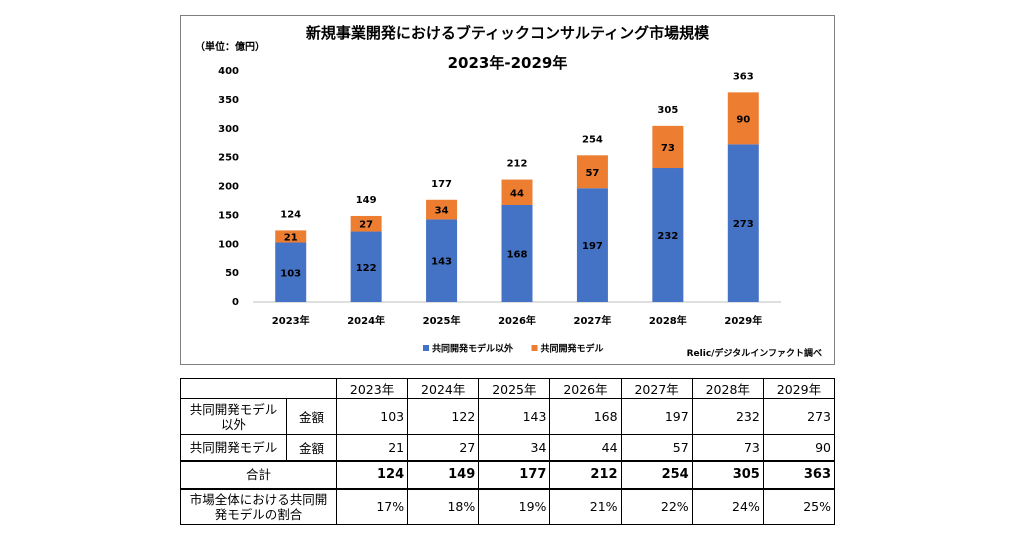 This screenshot has width=1024, height=540. I want to click on table-cell: 168, so click(585, 416).